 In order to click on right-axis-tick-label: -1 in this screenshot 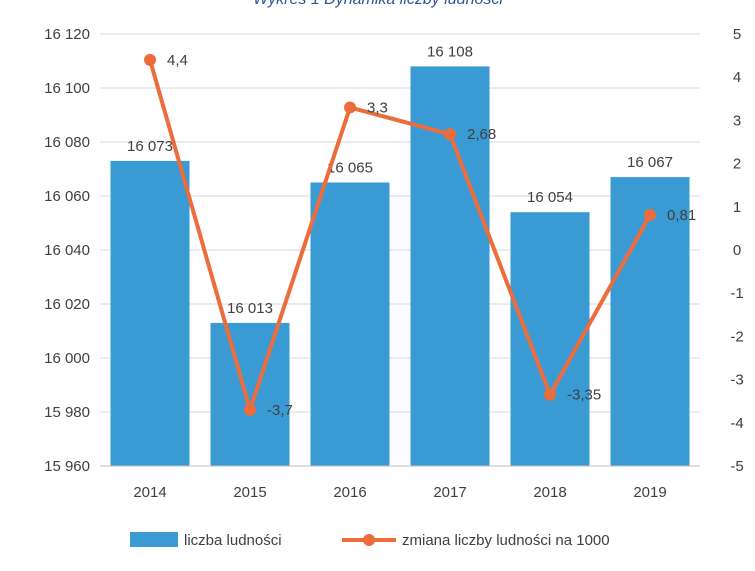, I will do `click(736, 293)`.